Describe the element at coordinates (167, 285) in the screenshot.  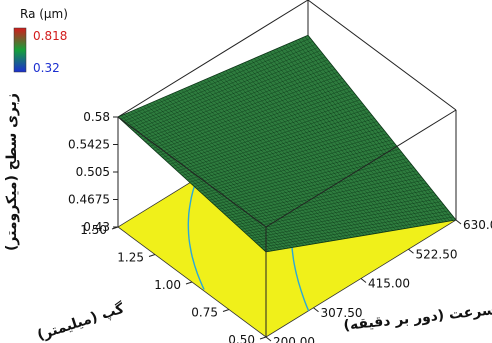
I see `y-tick-label: 1.00` at that location.